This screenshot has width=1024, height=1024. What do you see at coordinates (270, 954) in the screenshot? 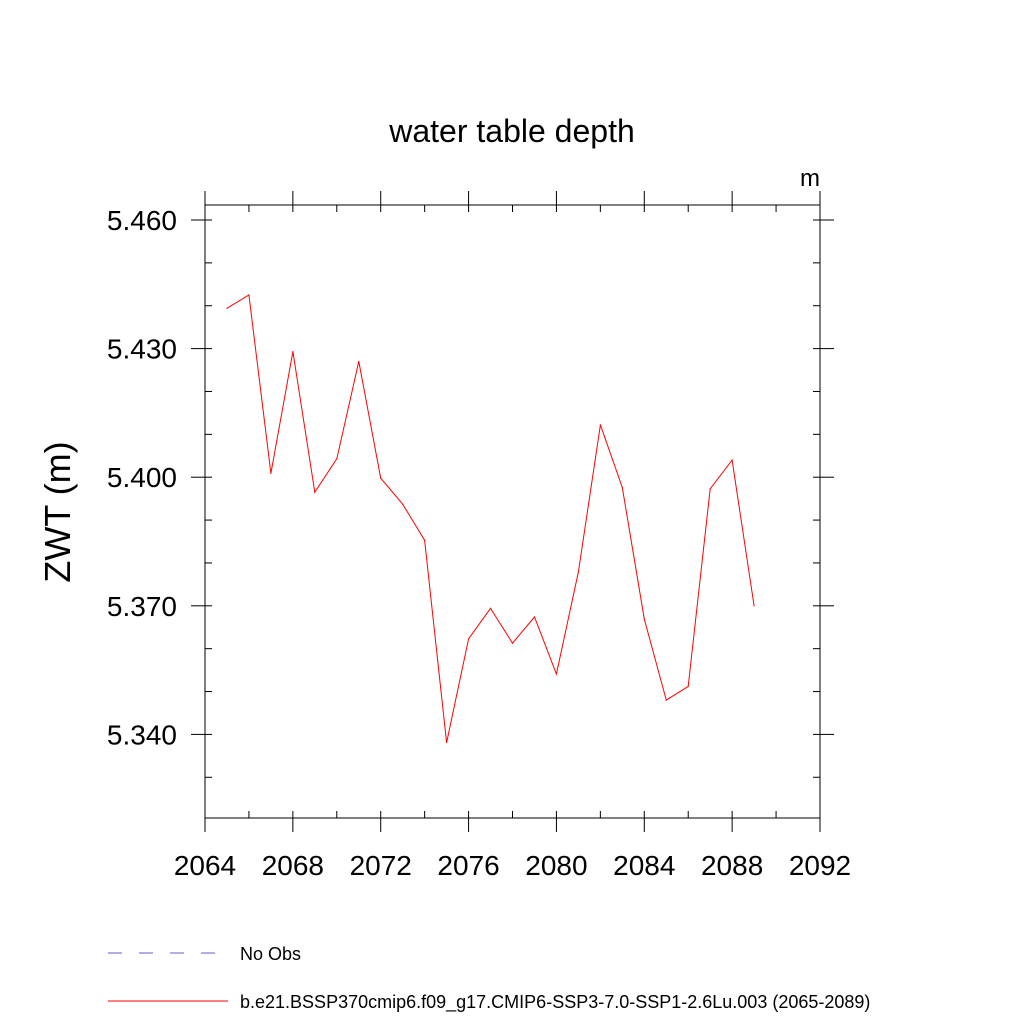
I see `legend-label: No Obs` at bounding box center [270, 954].